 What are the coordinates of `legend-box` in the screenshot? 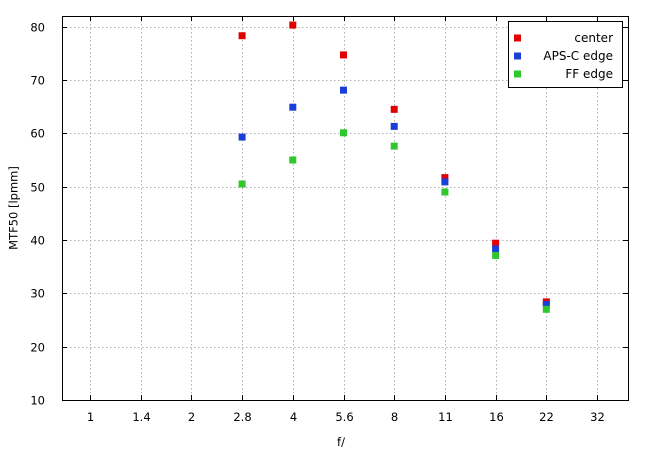 It's located at (565, 54).